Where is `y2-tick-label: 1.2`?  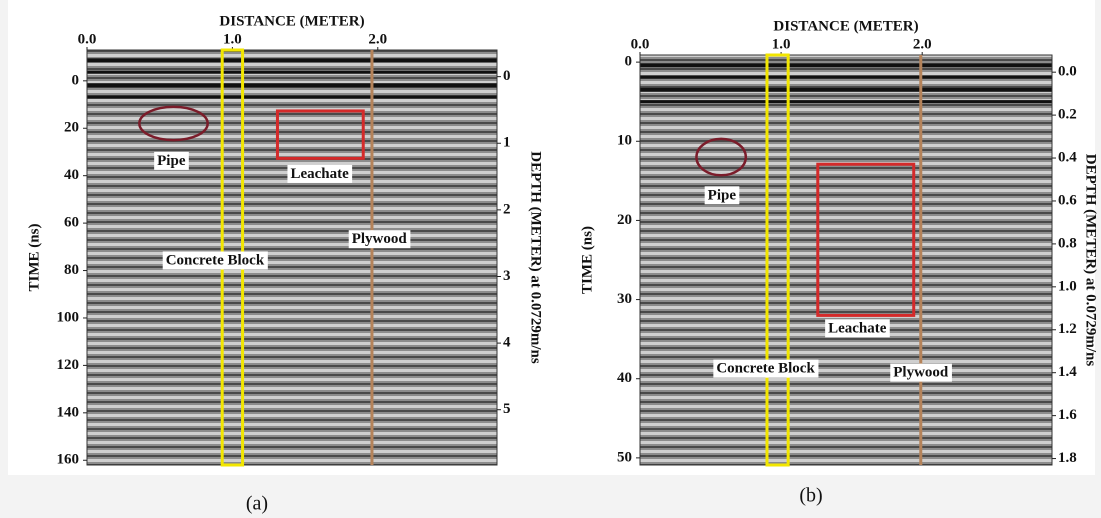 y2-tick-label: 1.2 is located at coordinates (1067, 329).